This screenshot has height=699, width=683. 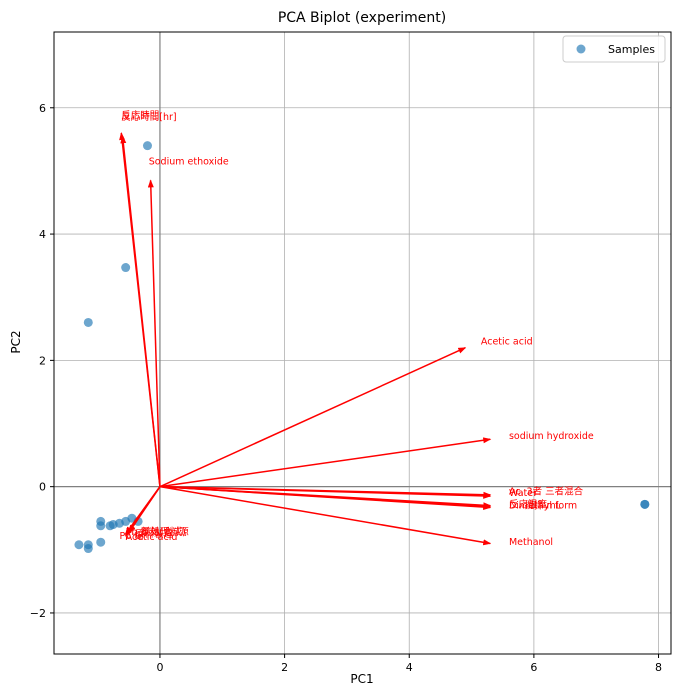 I want to click on loading-label: Pb 原料(合成), so click(x=156, y=532).